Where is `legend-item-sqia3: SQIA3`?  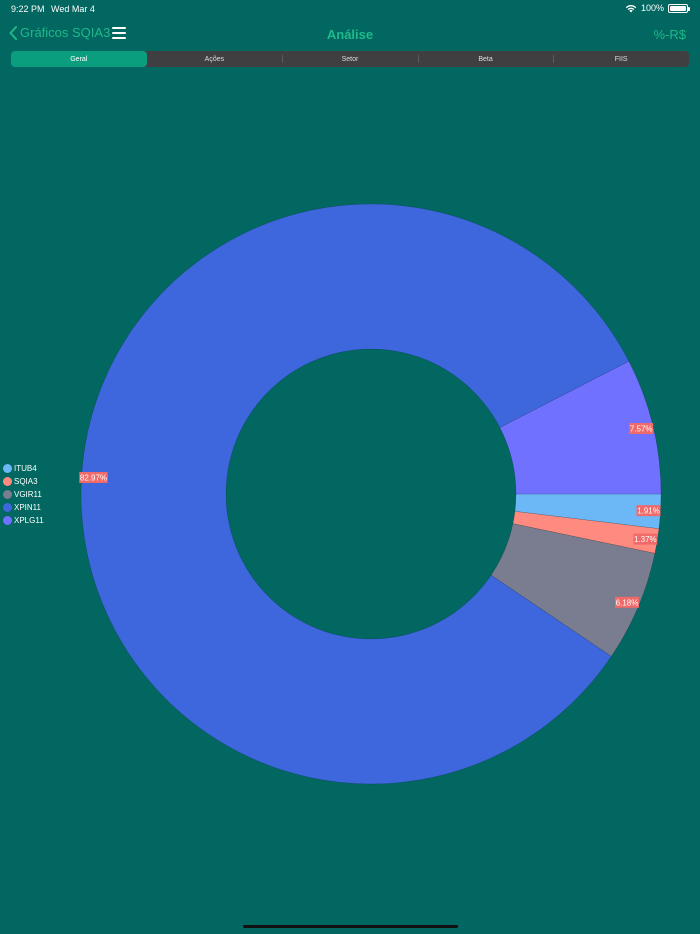
legend-item-sqia3: SQIA3 is located at coordinates (23, 481).